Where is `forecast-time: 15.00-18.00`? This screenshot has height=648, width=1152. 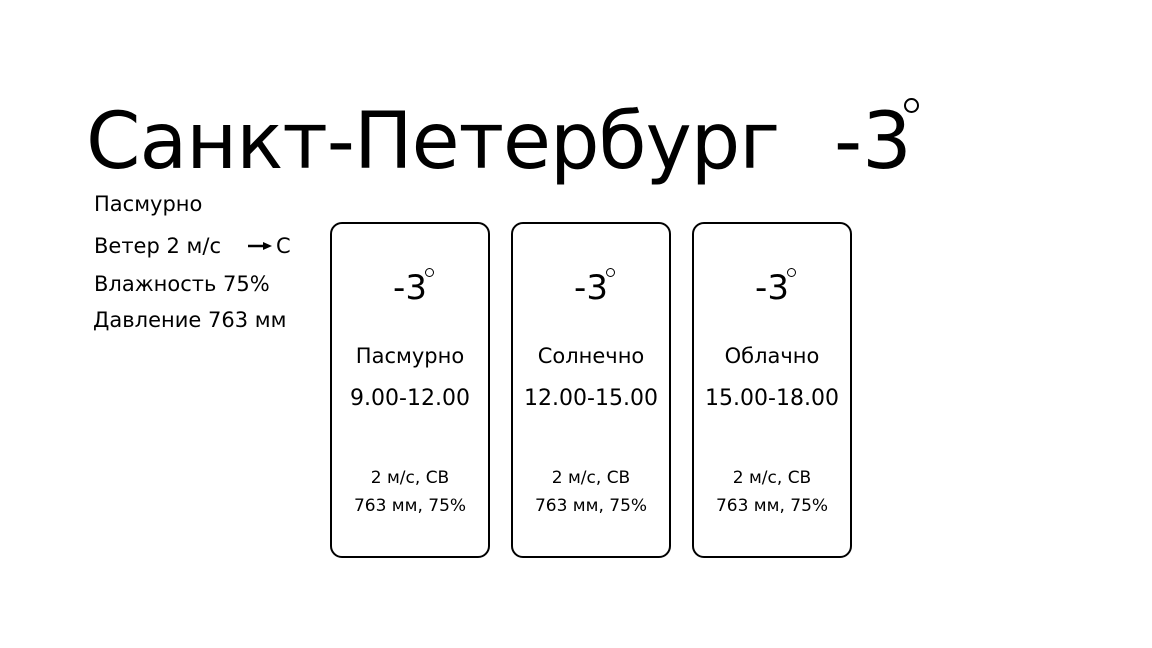 forecast-time: 15.00-18.00 is located at coordinates (772, 398).